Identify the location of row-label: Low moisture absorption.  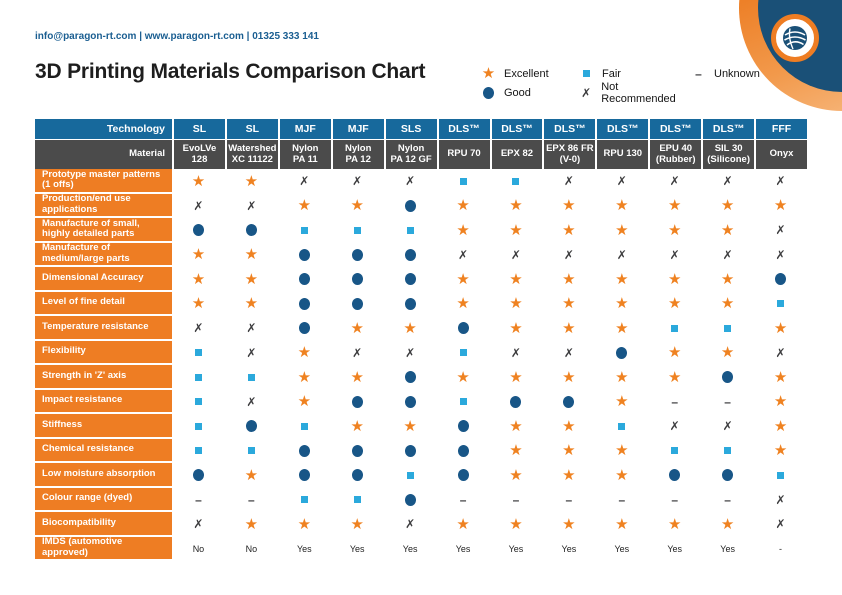
(103, 474).